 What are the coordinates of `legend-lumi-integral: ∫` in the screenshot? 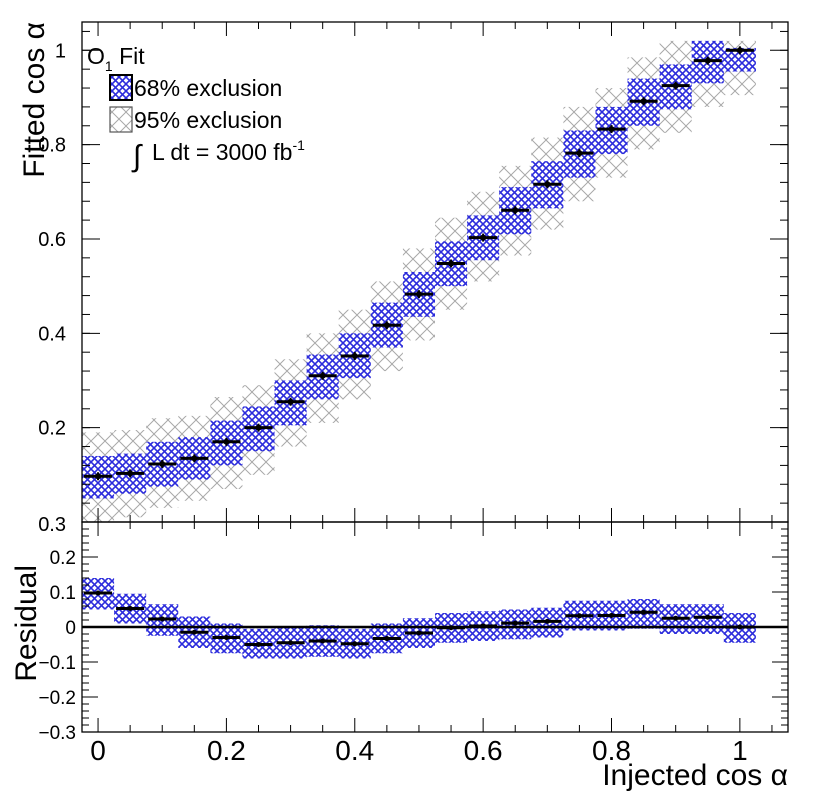 It's located at (137, 156).